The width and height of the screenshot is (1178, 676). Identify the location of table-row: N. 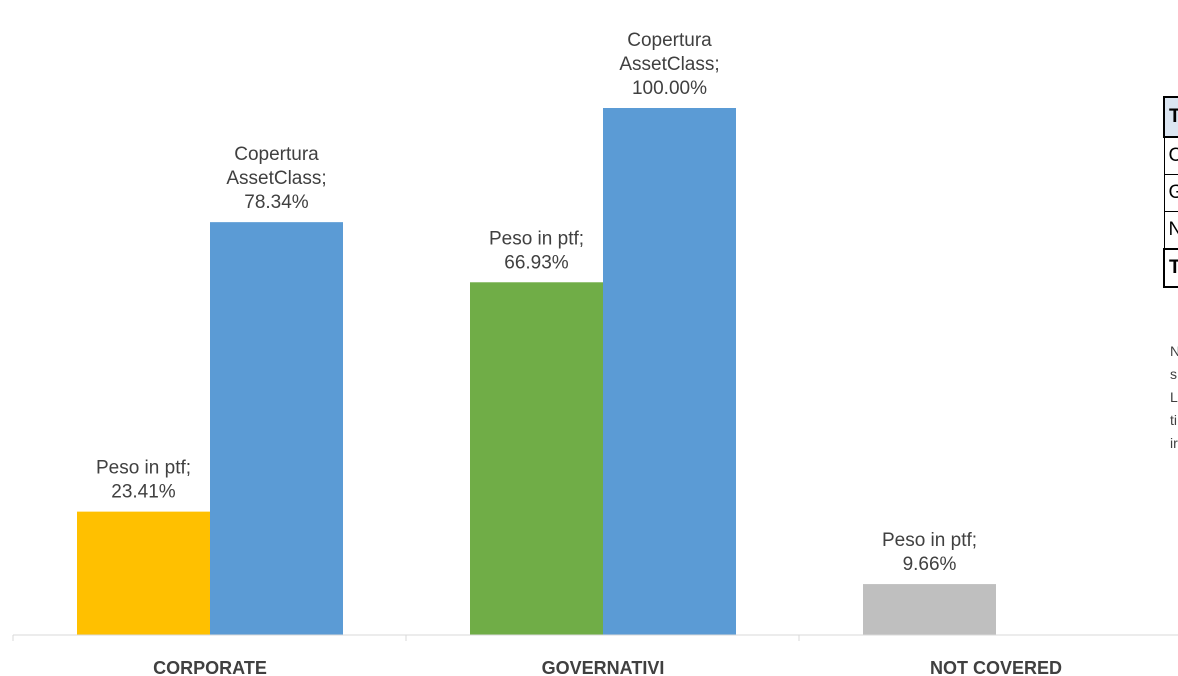
(1170, 230).